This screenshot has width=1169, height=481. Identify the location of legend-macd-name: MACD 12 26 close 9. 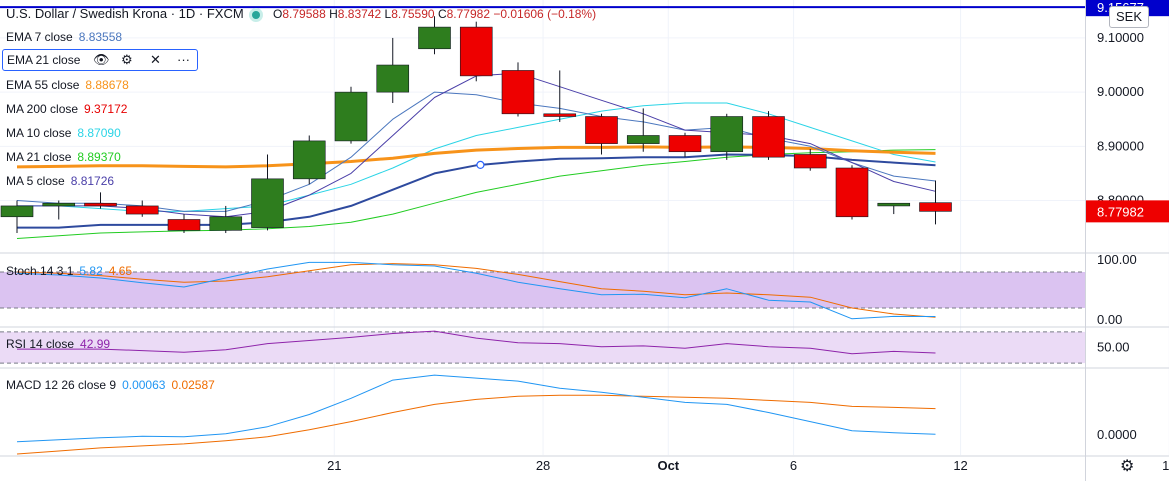
(61, 385).